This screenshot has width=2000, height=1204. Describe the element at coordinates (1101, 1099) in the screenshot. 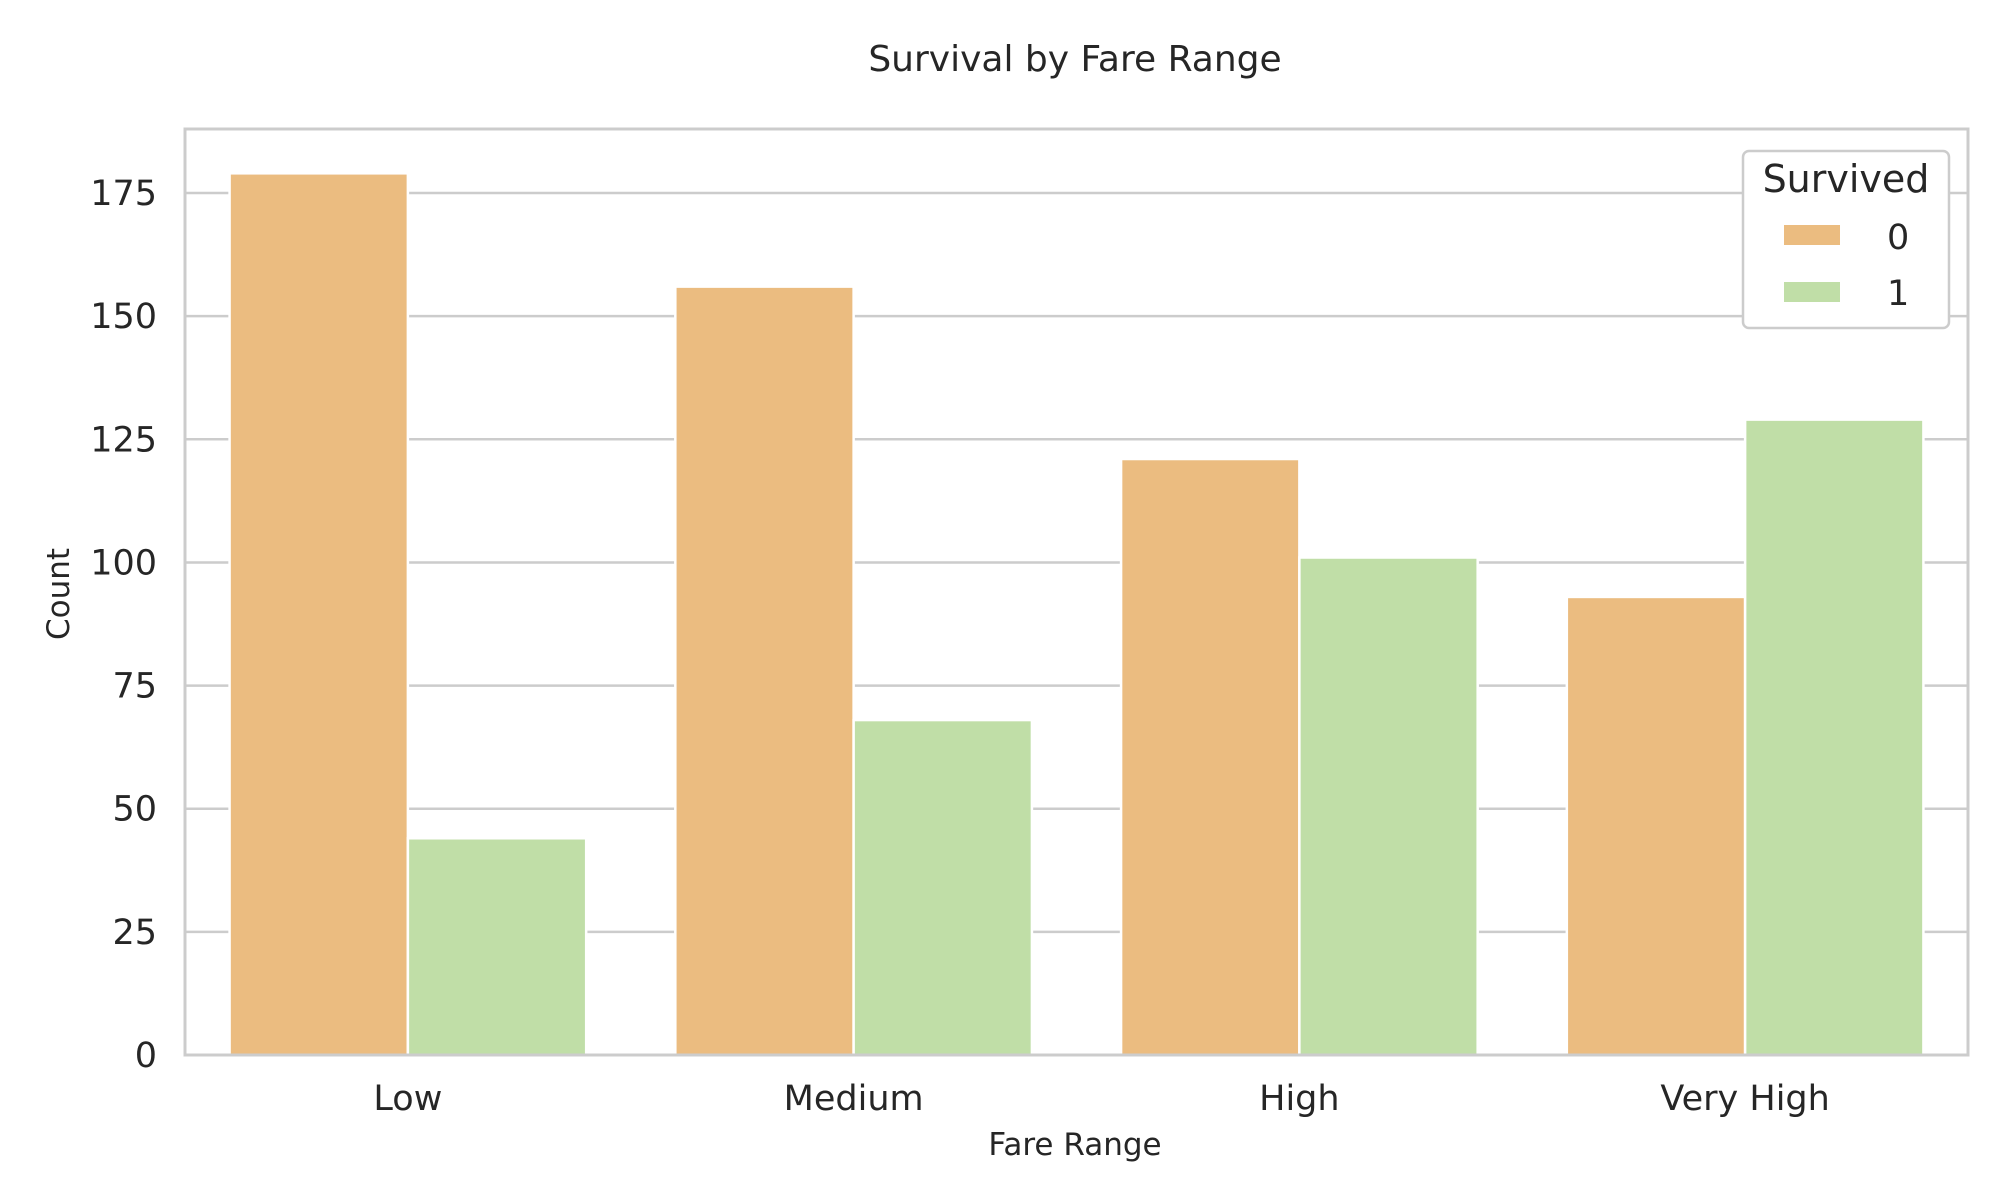

I see `x-axis-ticks: Low Medium High Very High` at that location.